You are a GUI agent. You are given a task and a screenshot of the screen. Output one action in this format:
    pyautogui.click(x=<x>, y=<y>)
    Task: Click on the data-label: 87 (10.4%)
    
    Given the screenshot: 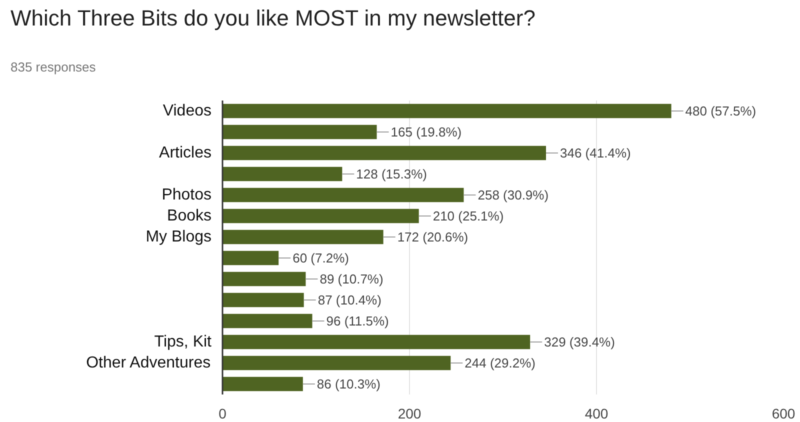 What is the action you would take?
    pyautogui.click(x=350, y=300)
    